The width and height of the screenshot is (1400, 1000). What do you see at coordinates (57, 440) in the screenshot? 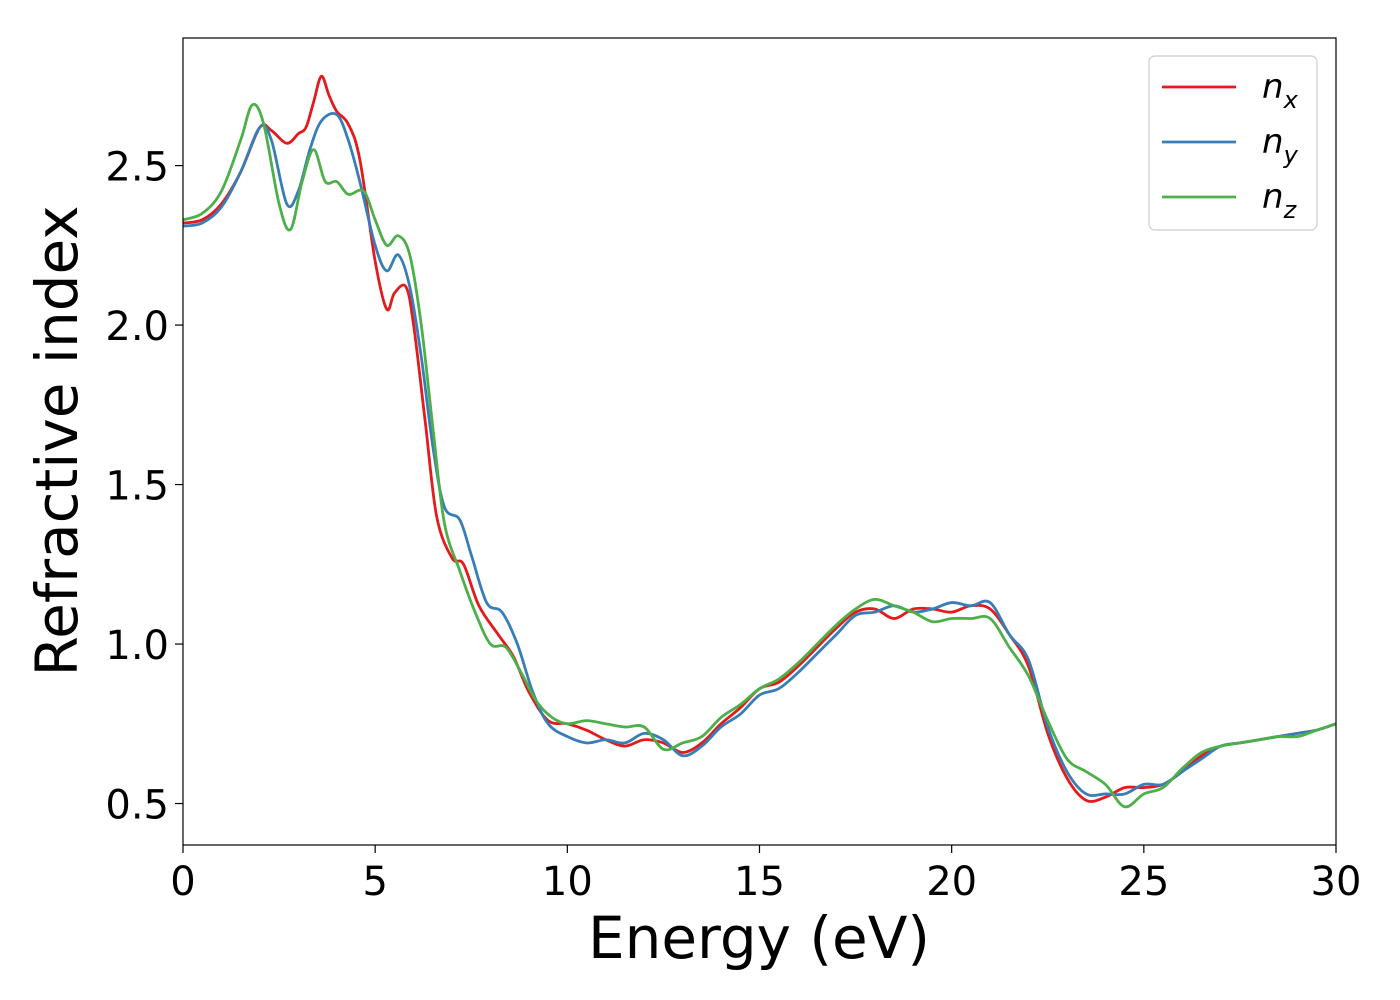
I see `y-axis-title: Refractive index` at bounding box center [57, 440].